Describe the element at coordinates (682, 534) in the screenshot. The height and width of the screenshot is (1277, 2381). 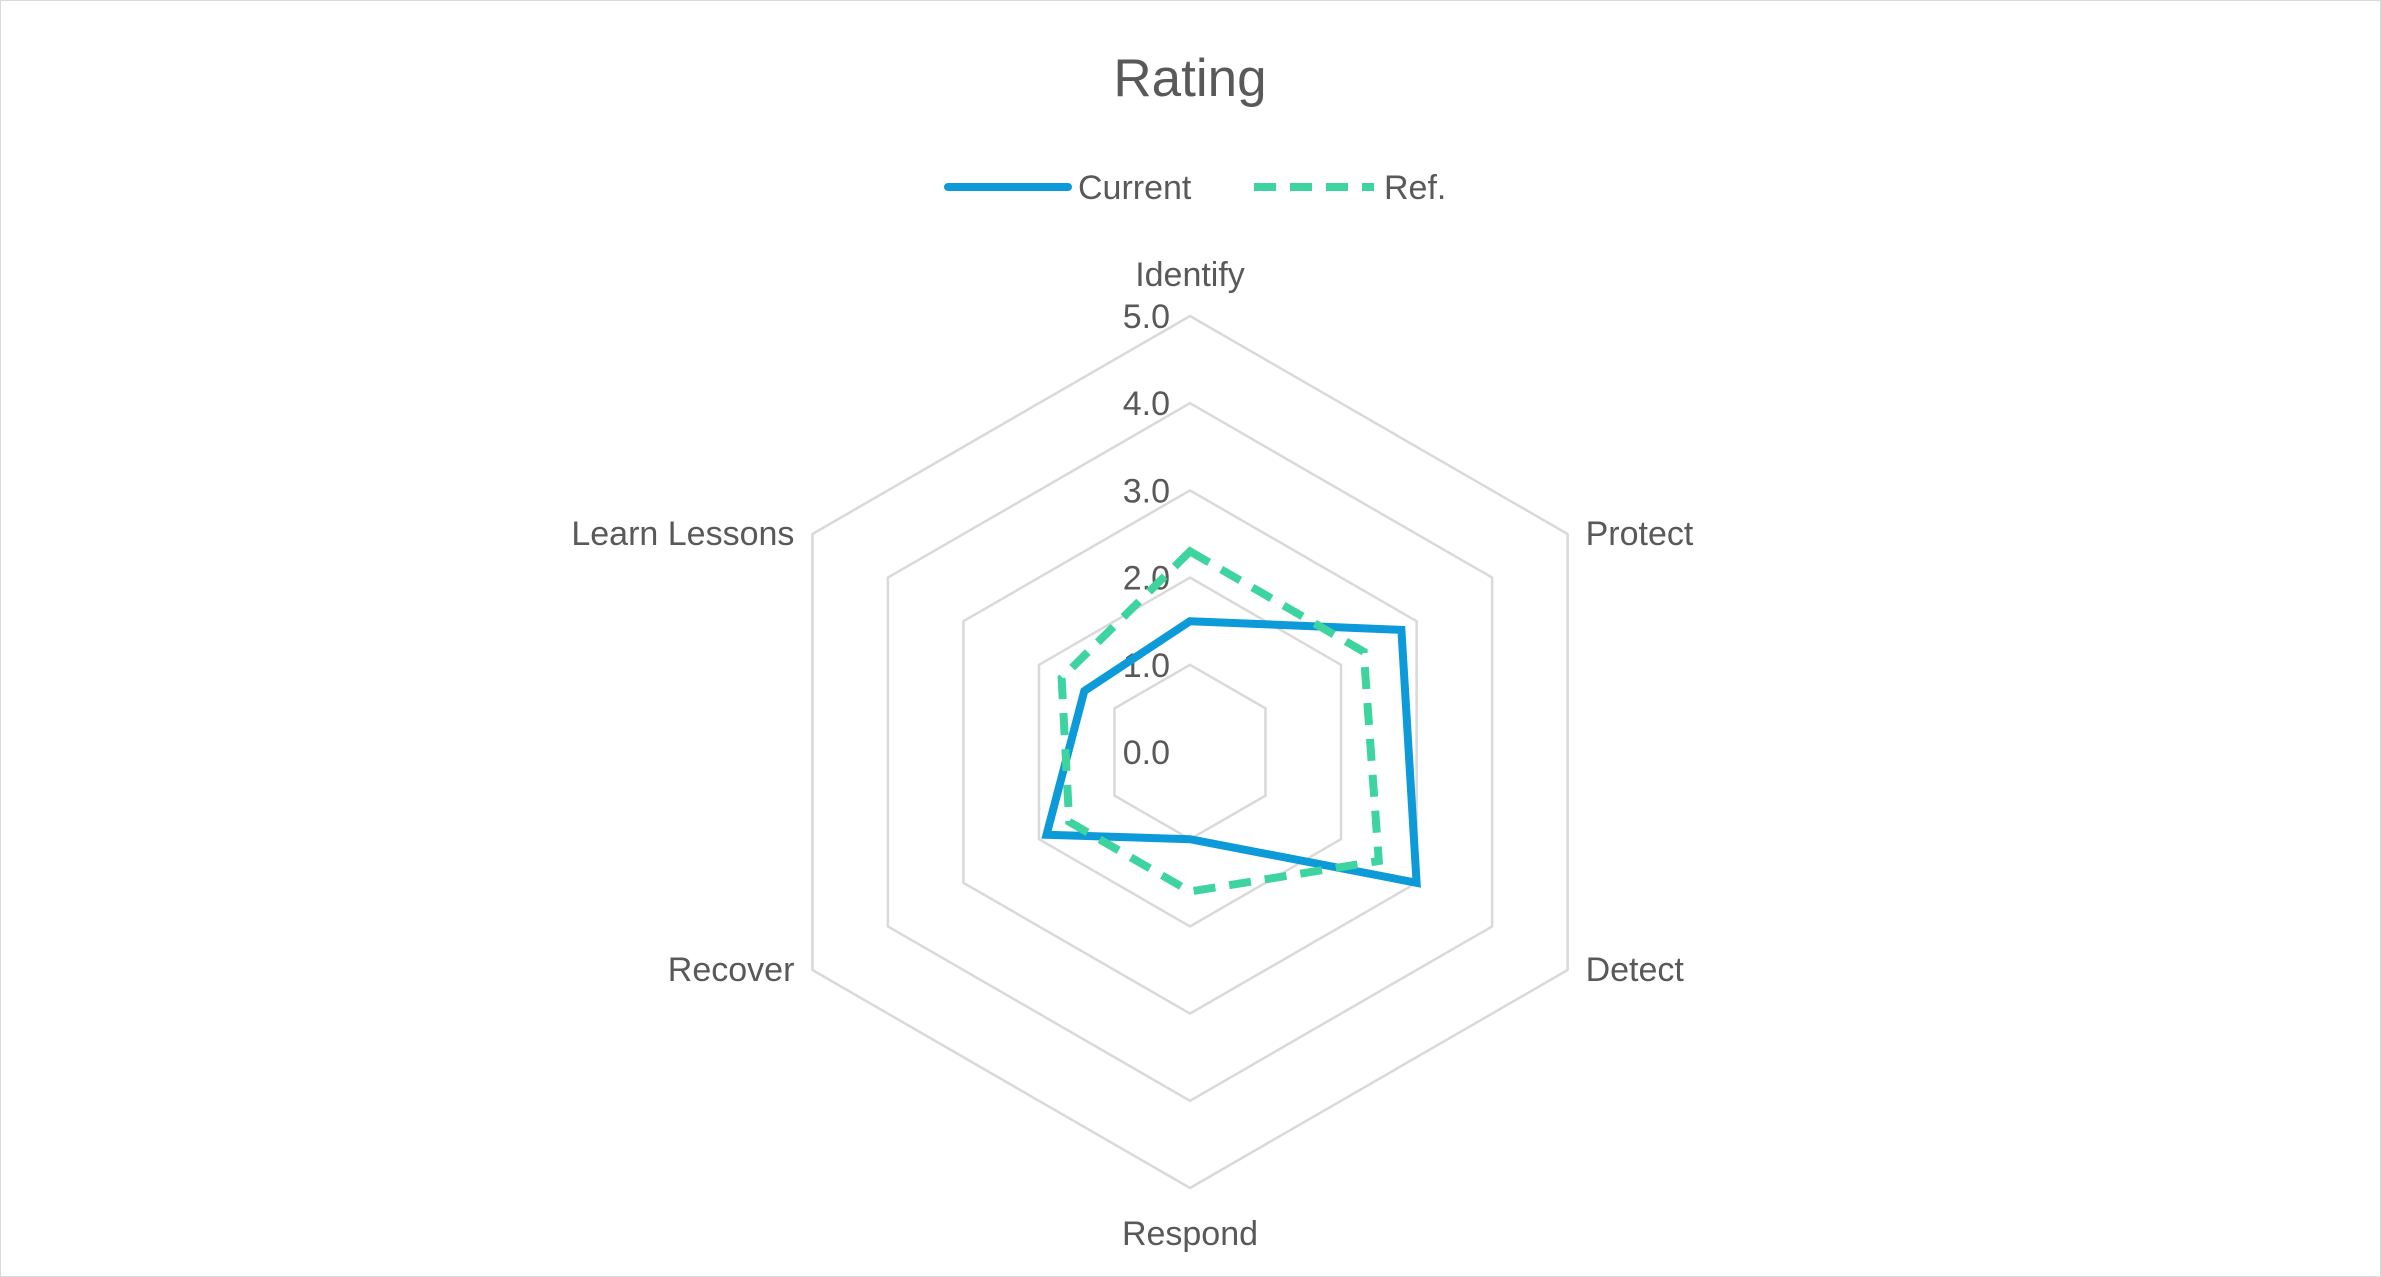
I see `category-label-learn-lessons: Learn Lessons` at that location.